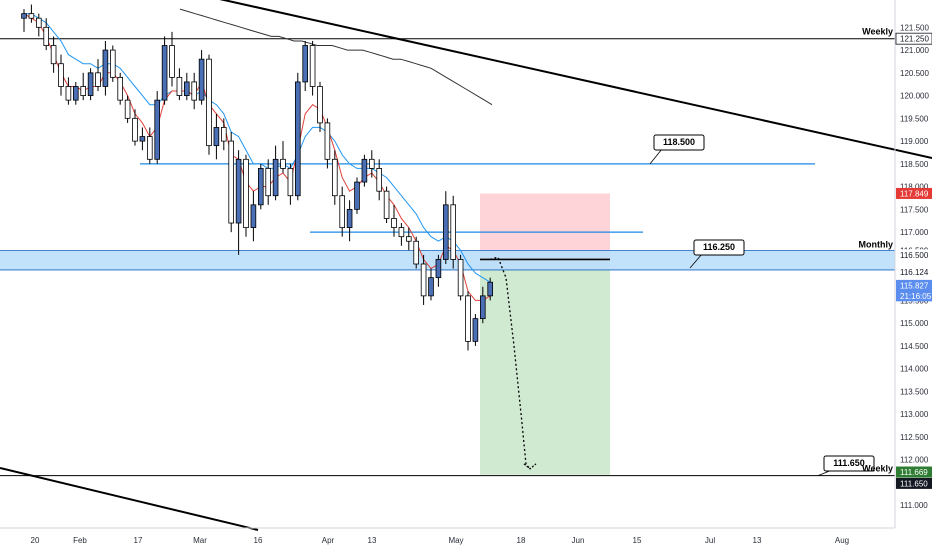 The width and height of the screenshot is (932, 550). Describe the element at coordinates (914, 285) in the screenshot. I see `tag-current-price: 115.827` at that location.